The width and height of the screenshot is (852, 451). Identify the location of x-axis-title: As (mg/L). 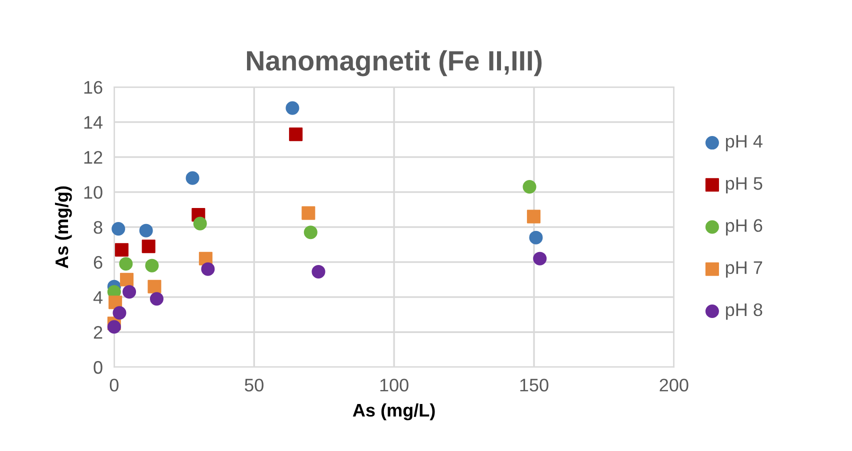
(393, 411).